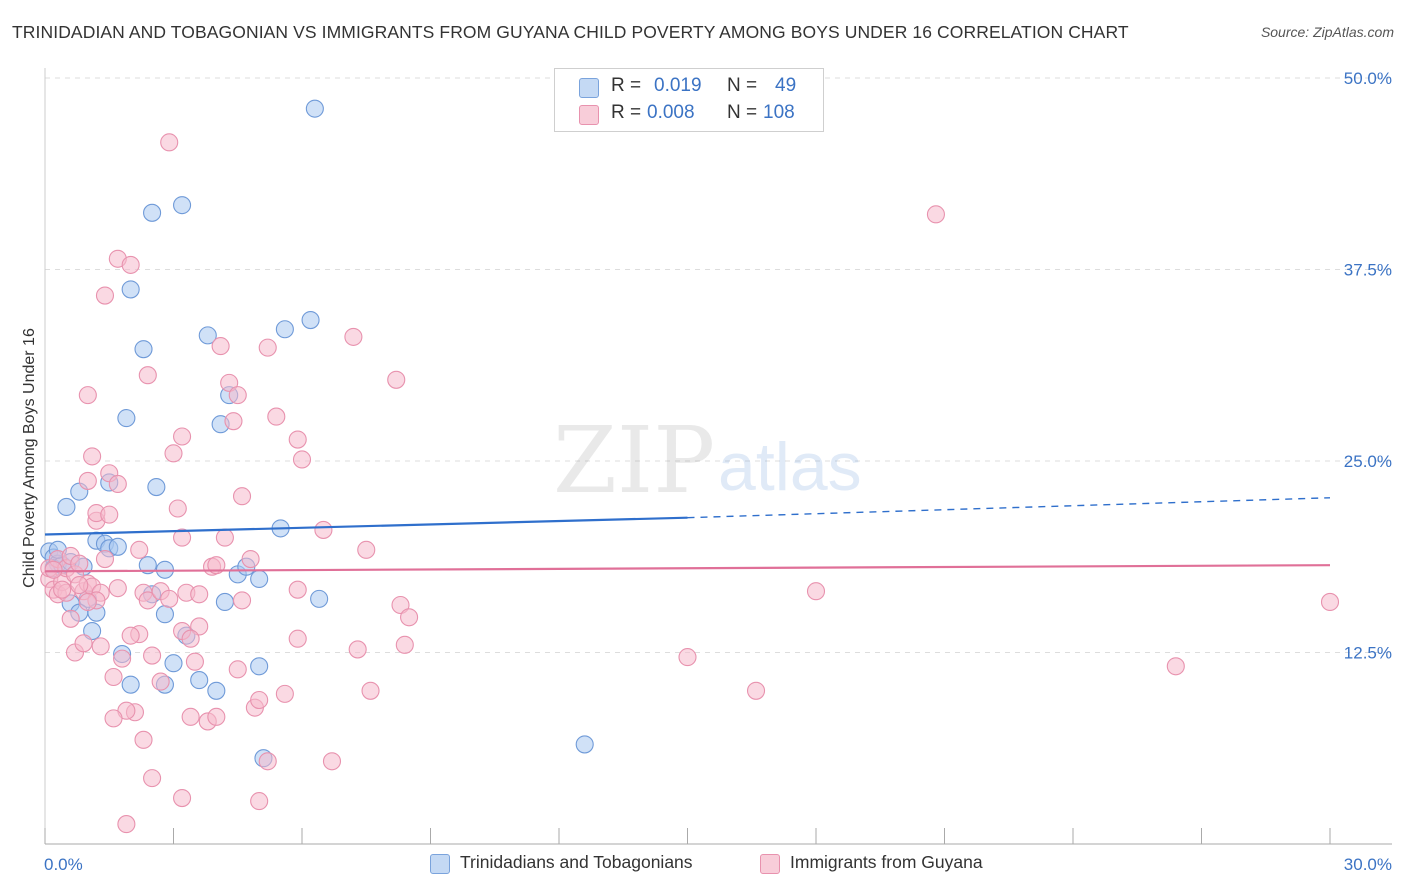 Image resolution: width=1406 pixels, height=892 pixels. Describe the element at coordinates (1368, 461) in the screenshot. I see `y-tick-label: 25.0%` at that location.